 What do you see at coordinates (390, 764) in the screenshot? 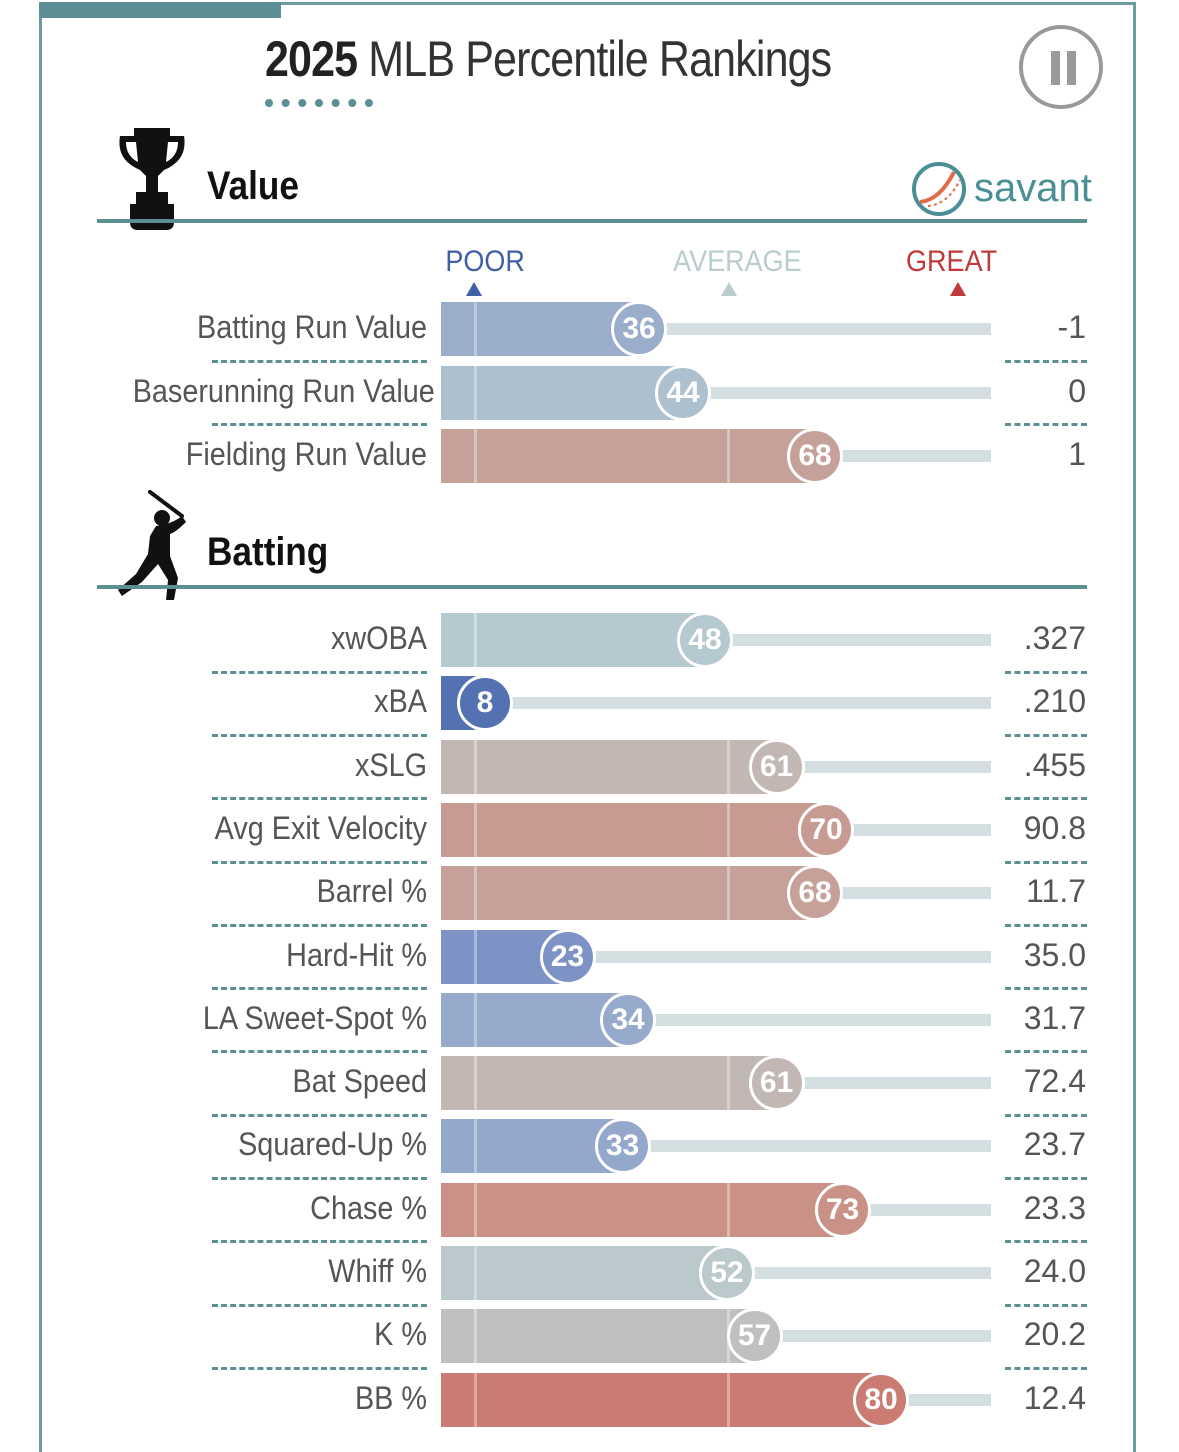
I see `metric-label: xSLG` at bounding box center [390, 764].